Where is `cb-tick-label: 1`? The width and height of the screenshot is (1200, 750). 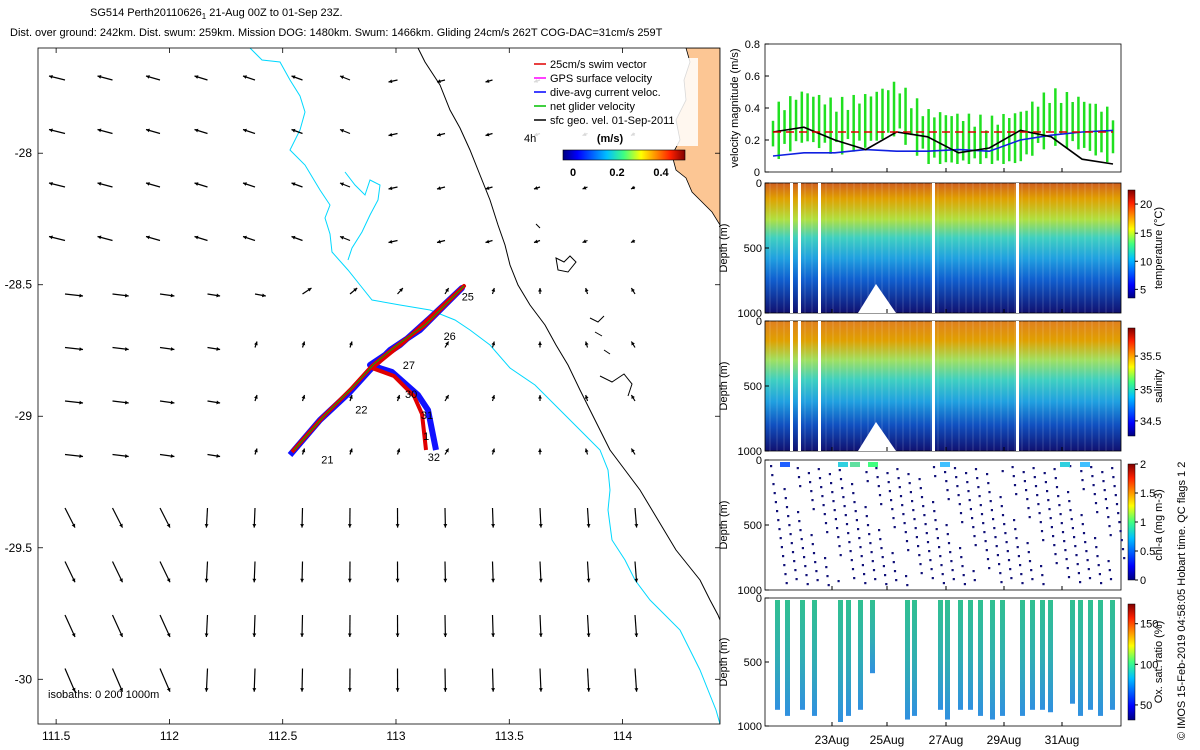
cb-tick-label: 1 is located at coordinates (1143, 523).